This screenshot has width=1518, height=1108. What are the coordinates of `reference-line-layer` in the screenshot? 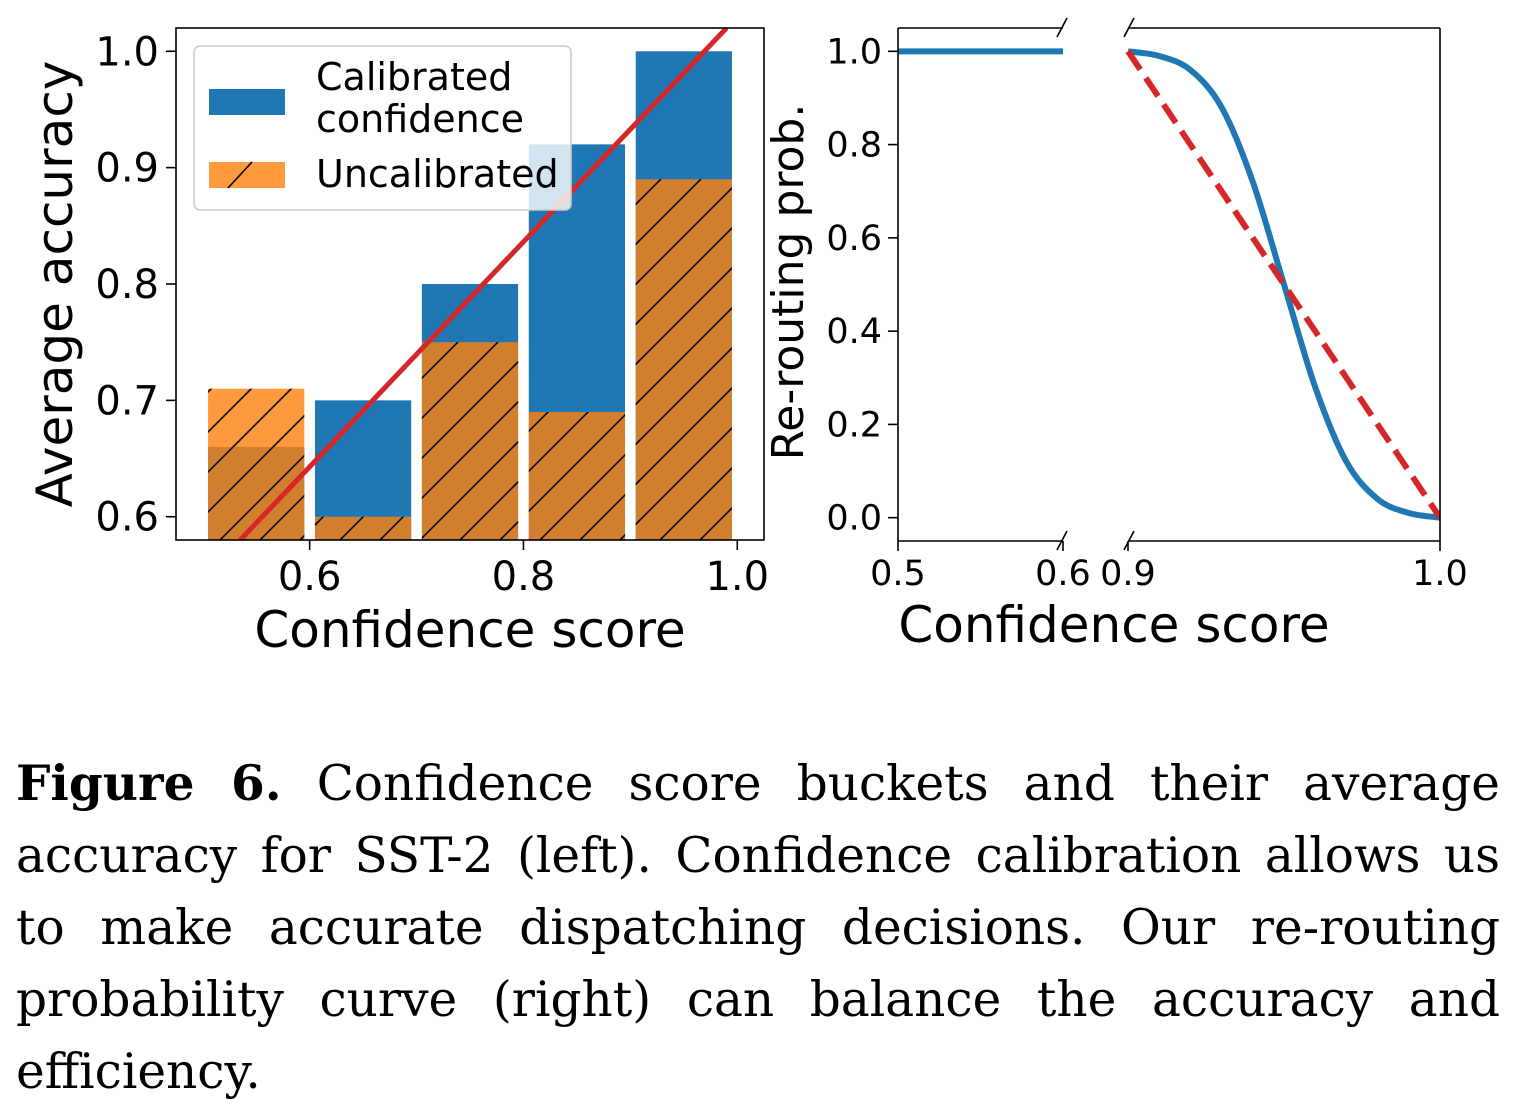 It's located at (483, 284).